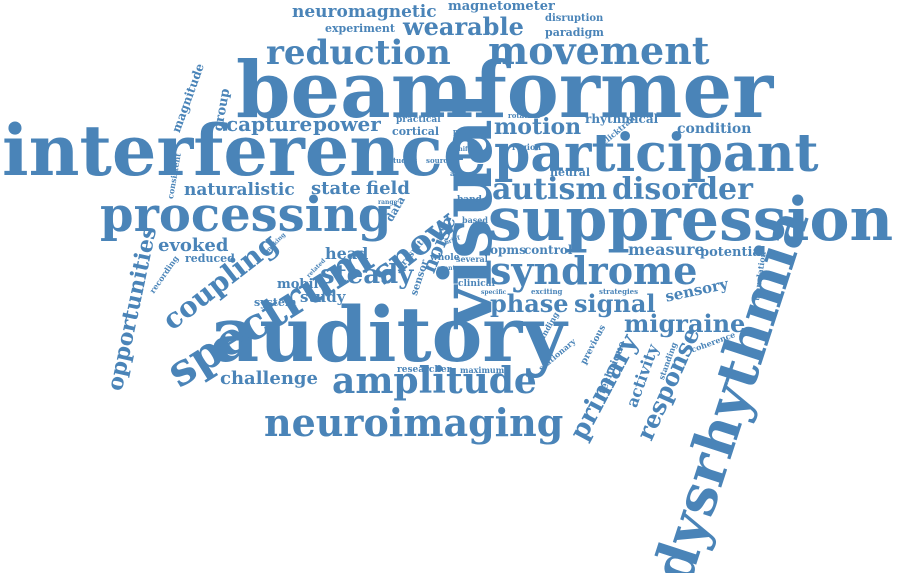 The height and width of the screenshot is (573, 900). I want to click on word-head: head, so click(347, 253).